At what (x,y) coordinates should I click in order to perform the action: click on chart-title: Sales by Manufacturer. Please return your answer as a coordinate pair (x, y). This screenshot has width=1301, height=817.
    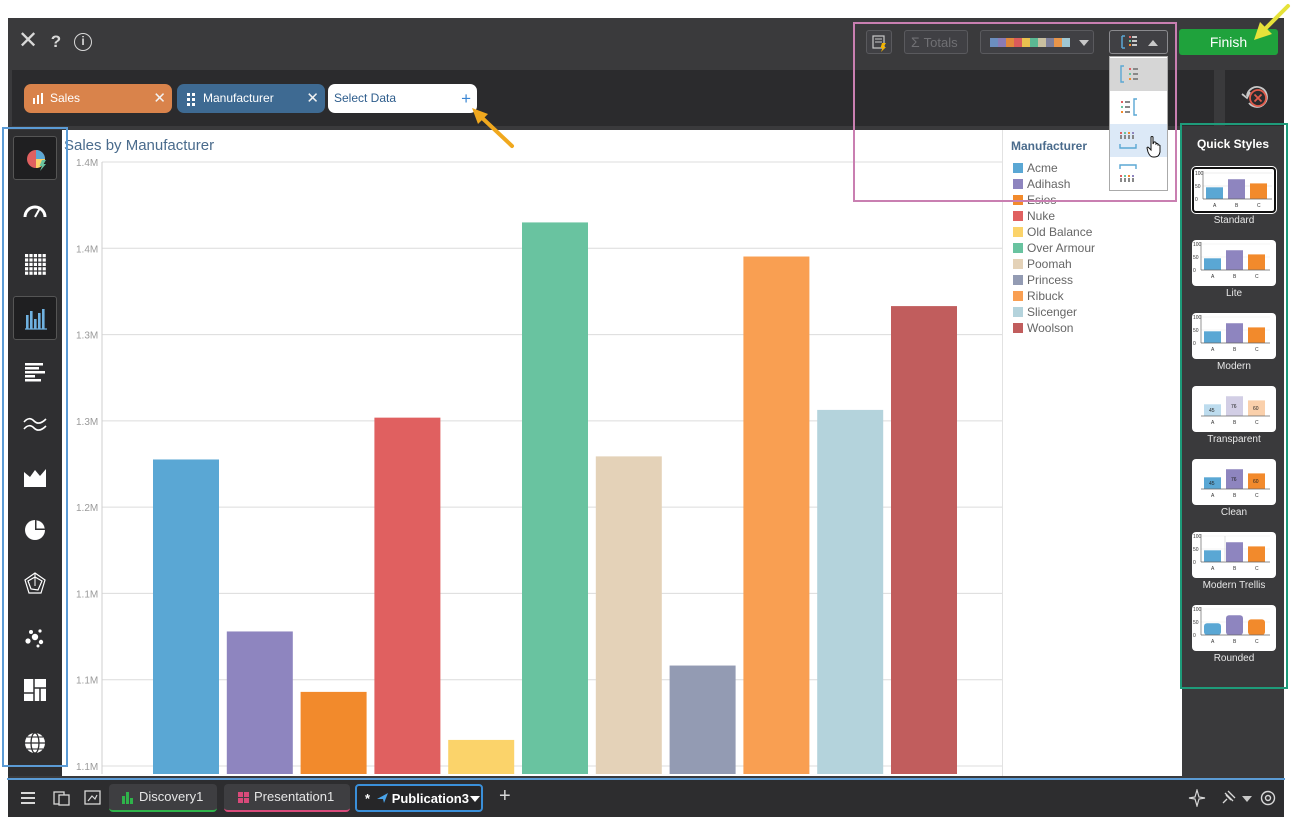
    Looking at the image, I should click on (139, 145).